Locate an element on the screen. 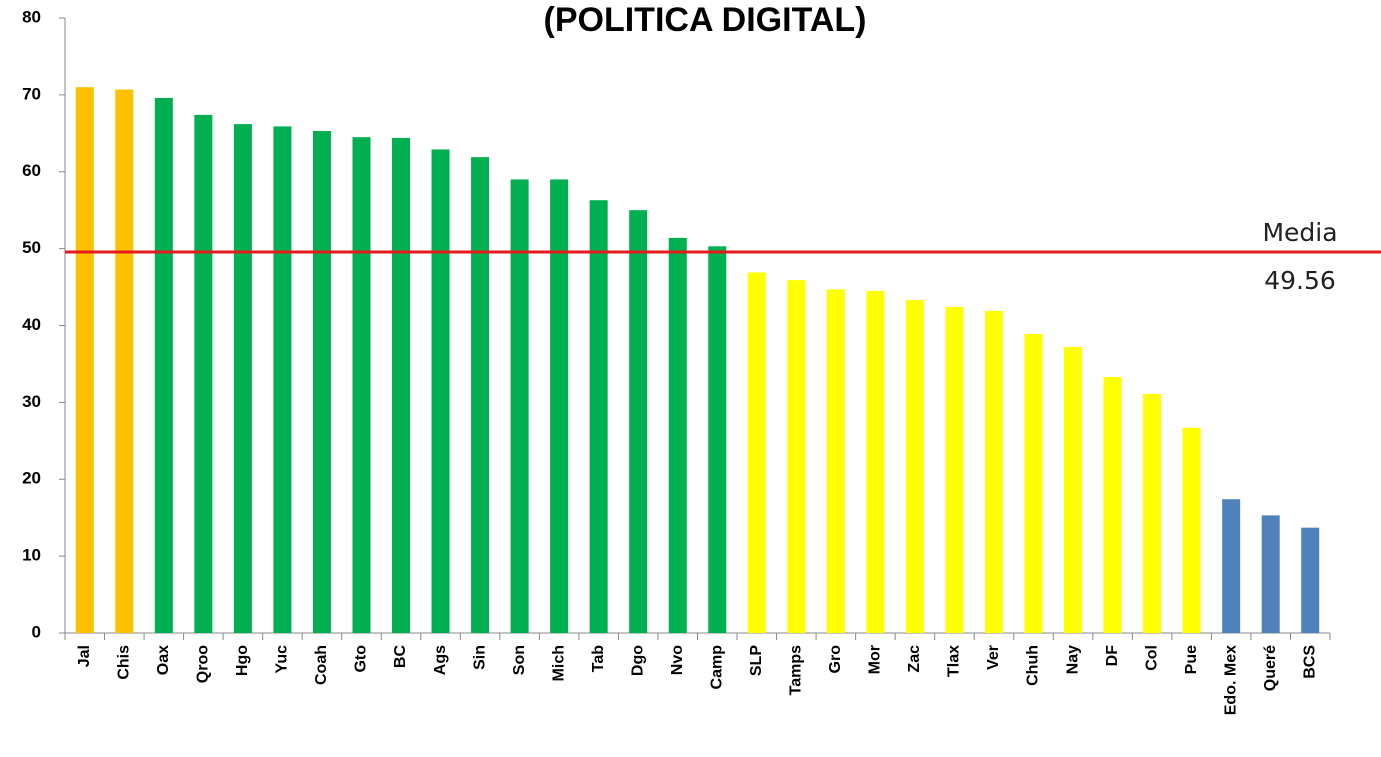 This screenshot has height=757, width=1381. x-tick-label: Col is located at coordinates (1151, 658).